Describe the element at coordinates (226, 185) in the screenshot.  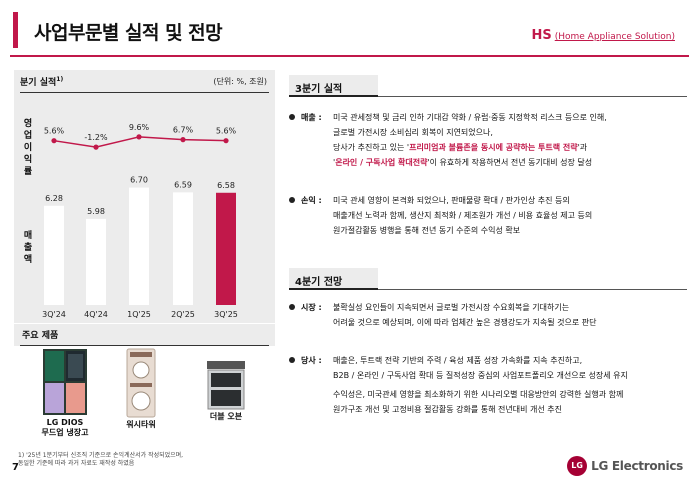
I see `sales-value-label: 6.58` at that location.